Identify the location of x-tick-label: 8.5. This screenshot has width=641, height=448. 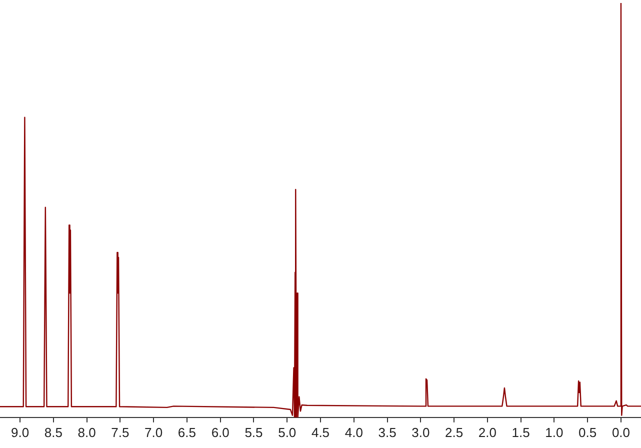
(53, 432).